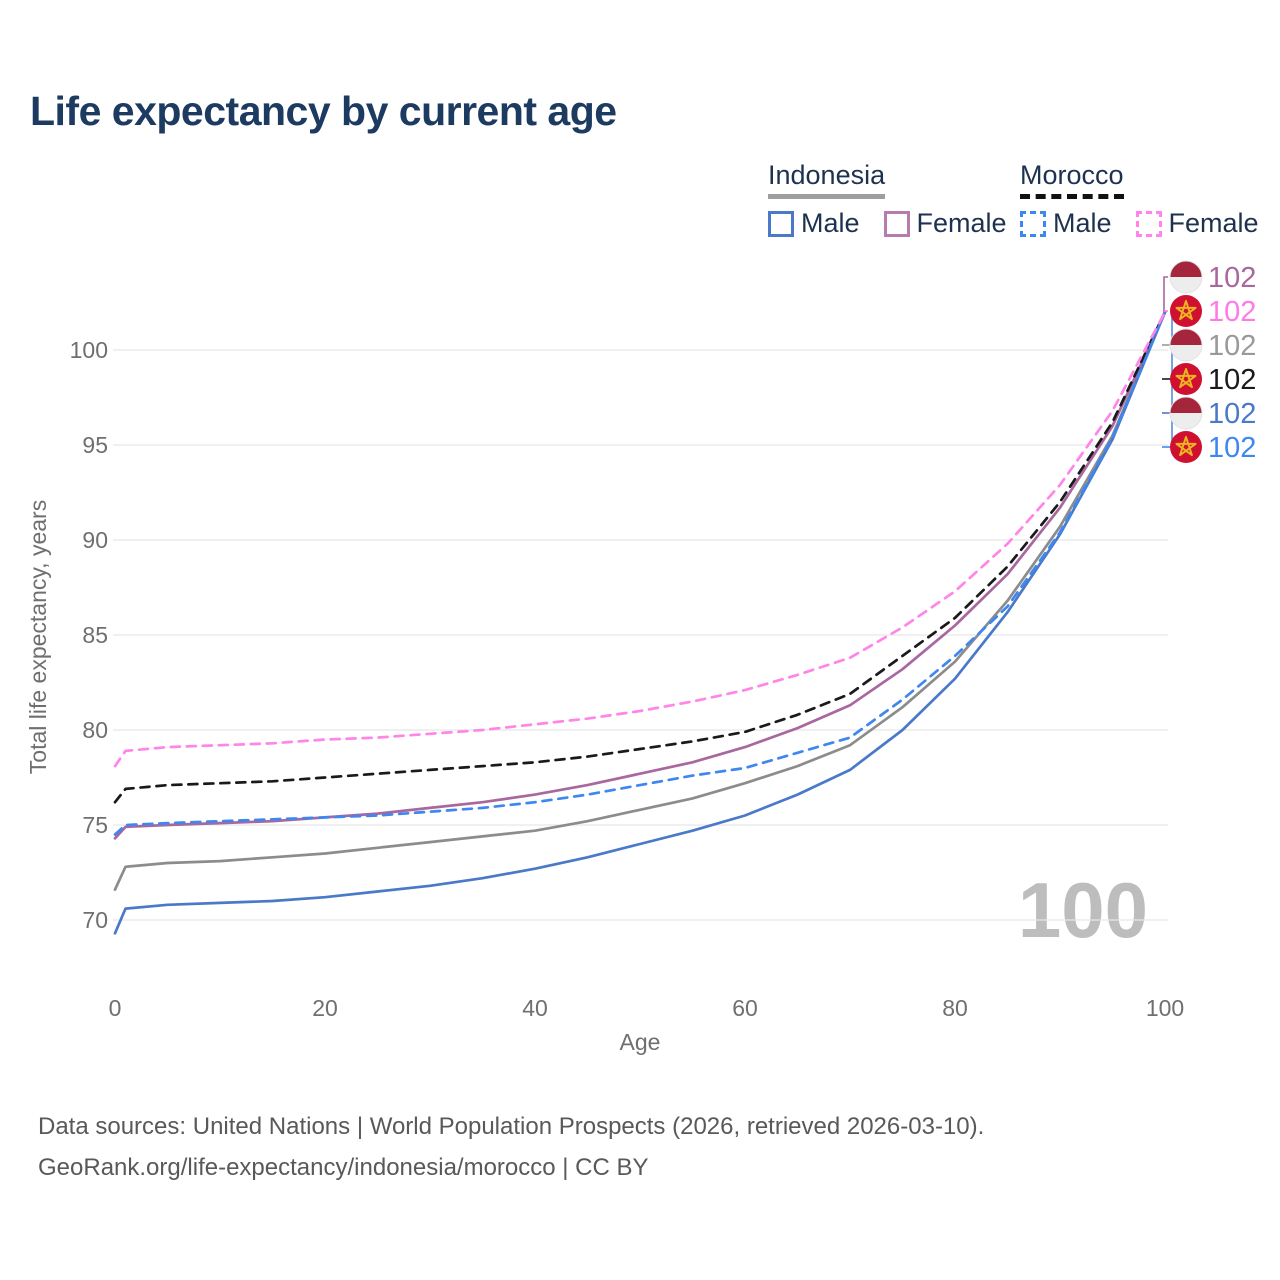 The height and width of the screenshot is (1280, 1280). Describe the element at coordinates (95, 825) in the screenshot. I see `y-tick-label: 75` at that location.